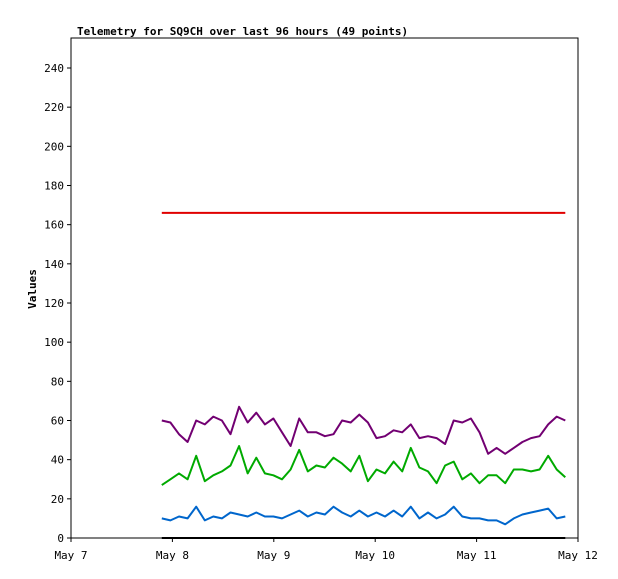 The width and height of the screenshot is (618, 579). What do you see at coordinates (54, 303) in the screenshot?
I see `y-tick-label: 120` at bounding box center [54, 303].